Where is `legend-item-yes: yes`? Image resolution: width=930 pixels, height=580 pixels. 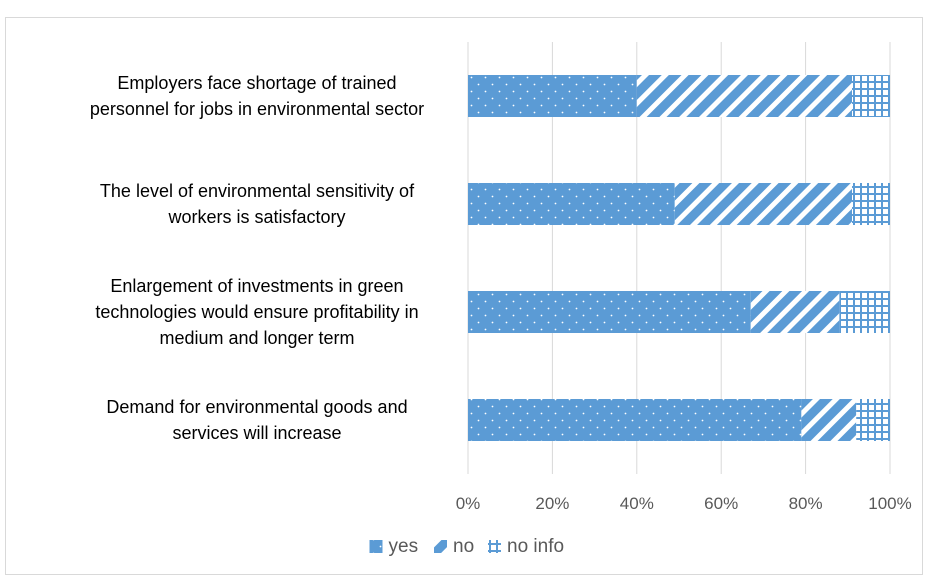
legend-item-yes: yes is located at coordinates (394, 546).